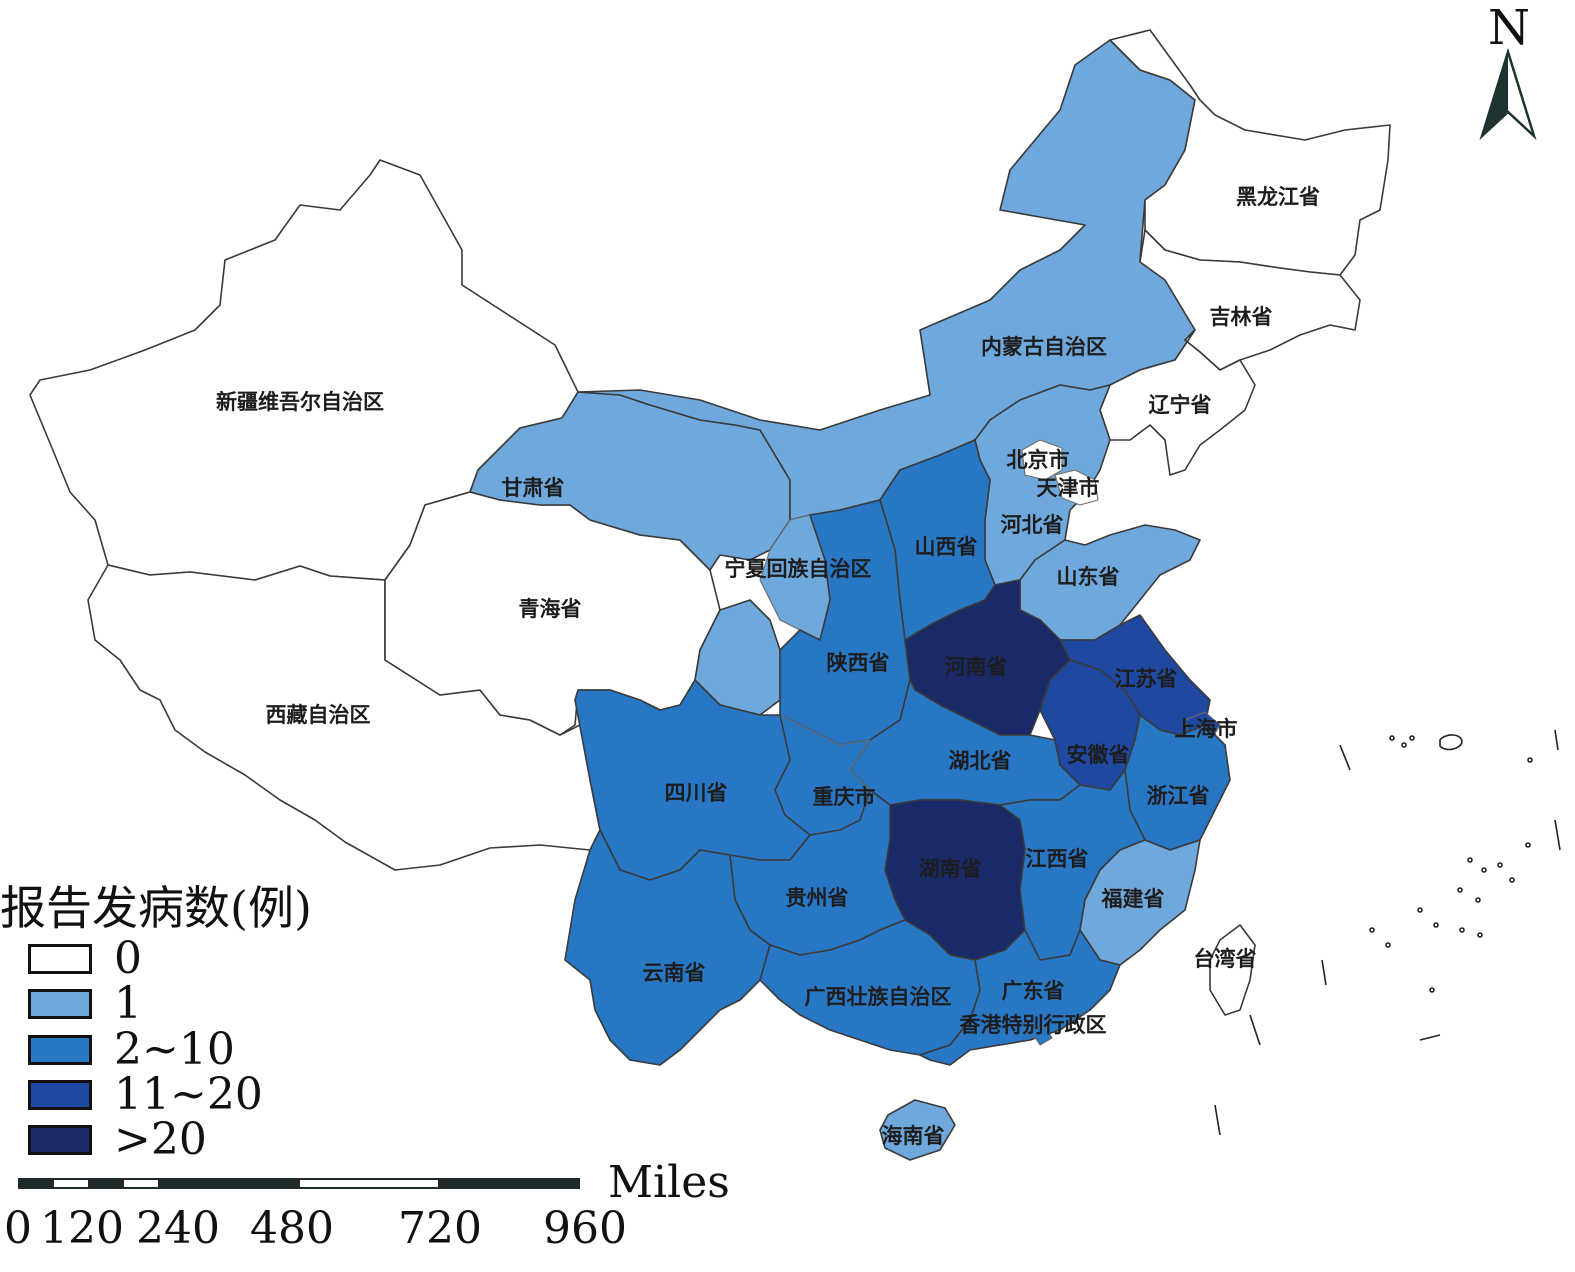 This screenshot has width=1575, height=1272. I want to click on region-label-chongqing: 重庆市, so click(844, 797).